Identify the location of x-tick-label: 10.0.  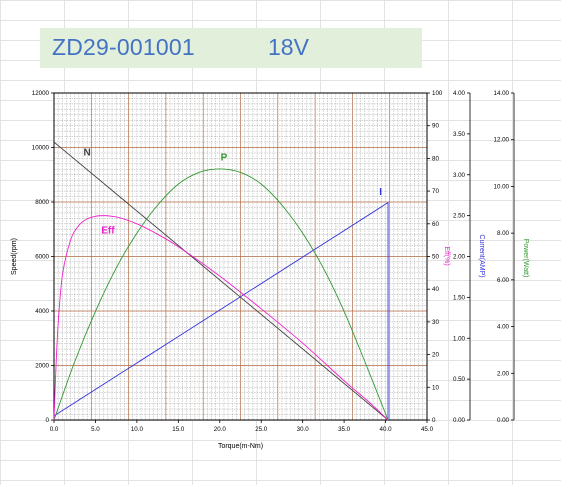
(137, 429).